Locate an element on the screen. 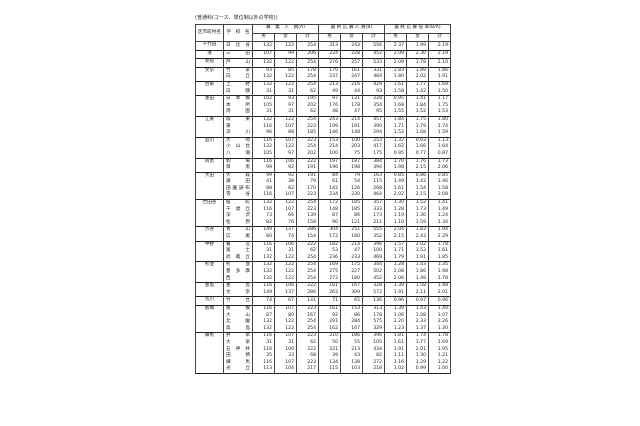 The height and width of the screenshot is (426, 640). district-name: 世田谷 is located at coordinates (209, 213).